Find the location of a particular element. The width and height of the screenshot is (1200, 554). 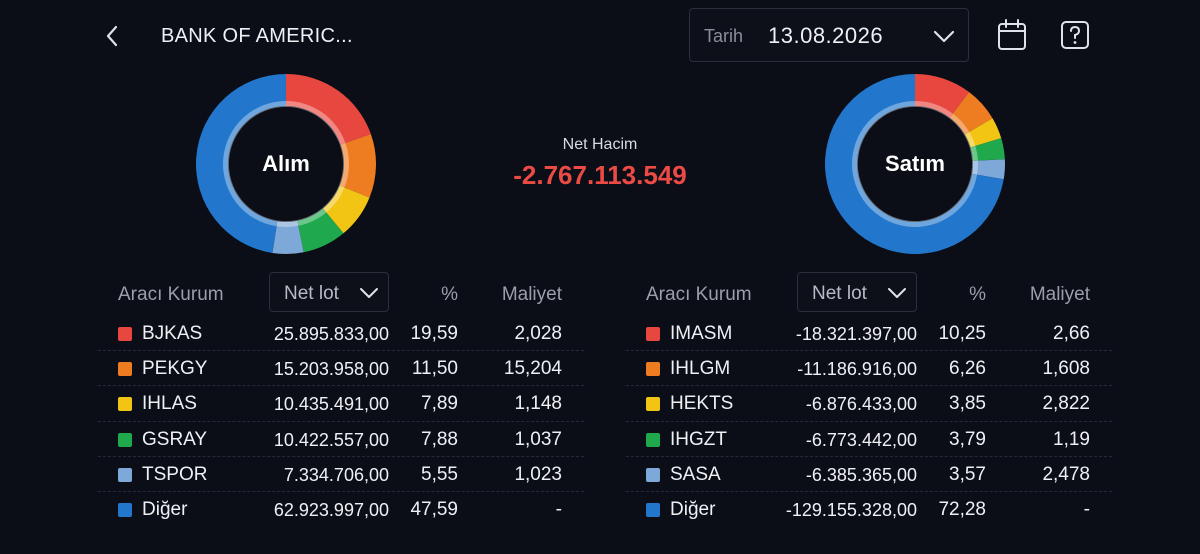

net-lot-value: -6.876.433,00 is located at coordinates (861, 404).